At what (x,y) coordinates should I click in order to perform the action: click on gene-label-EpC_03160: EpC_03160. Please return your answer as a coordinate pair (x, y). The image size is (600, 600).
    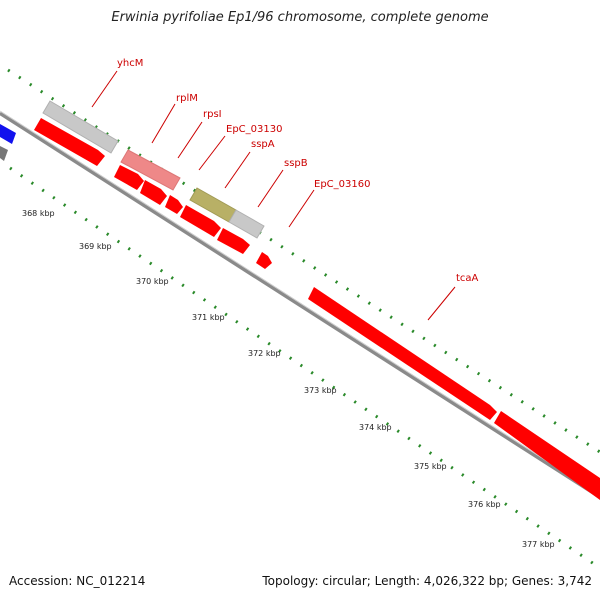
    Looking at the image, I should click on (342, 184).